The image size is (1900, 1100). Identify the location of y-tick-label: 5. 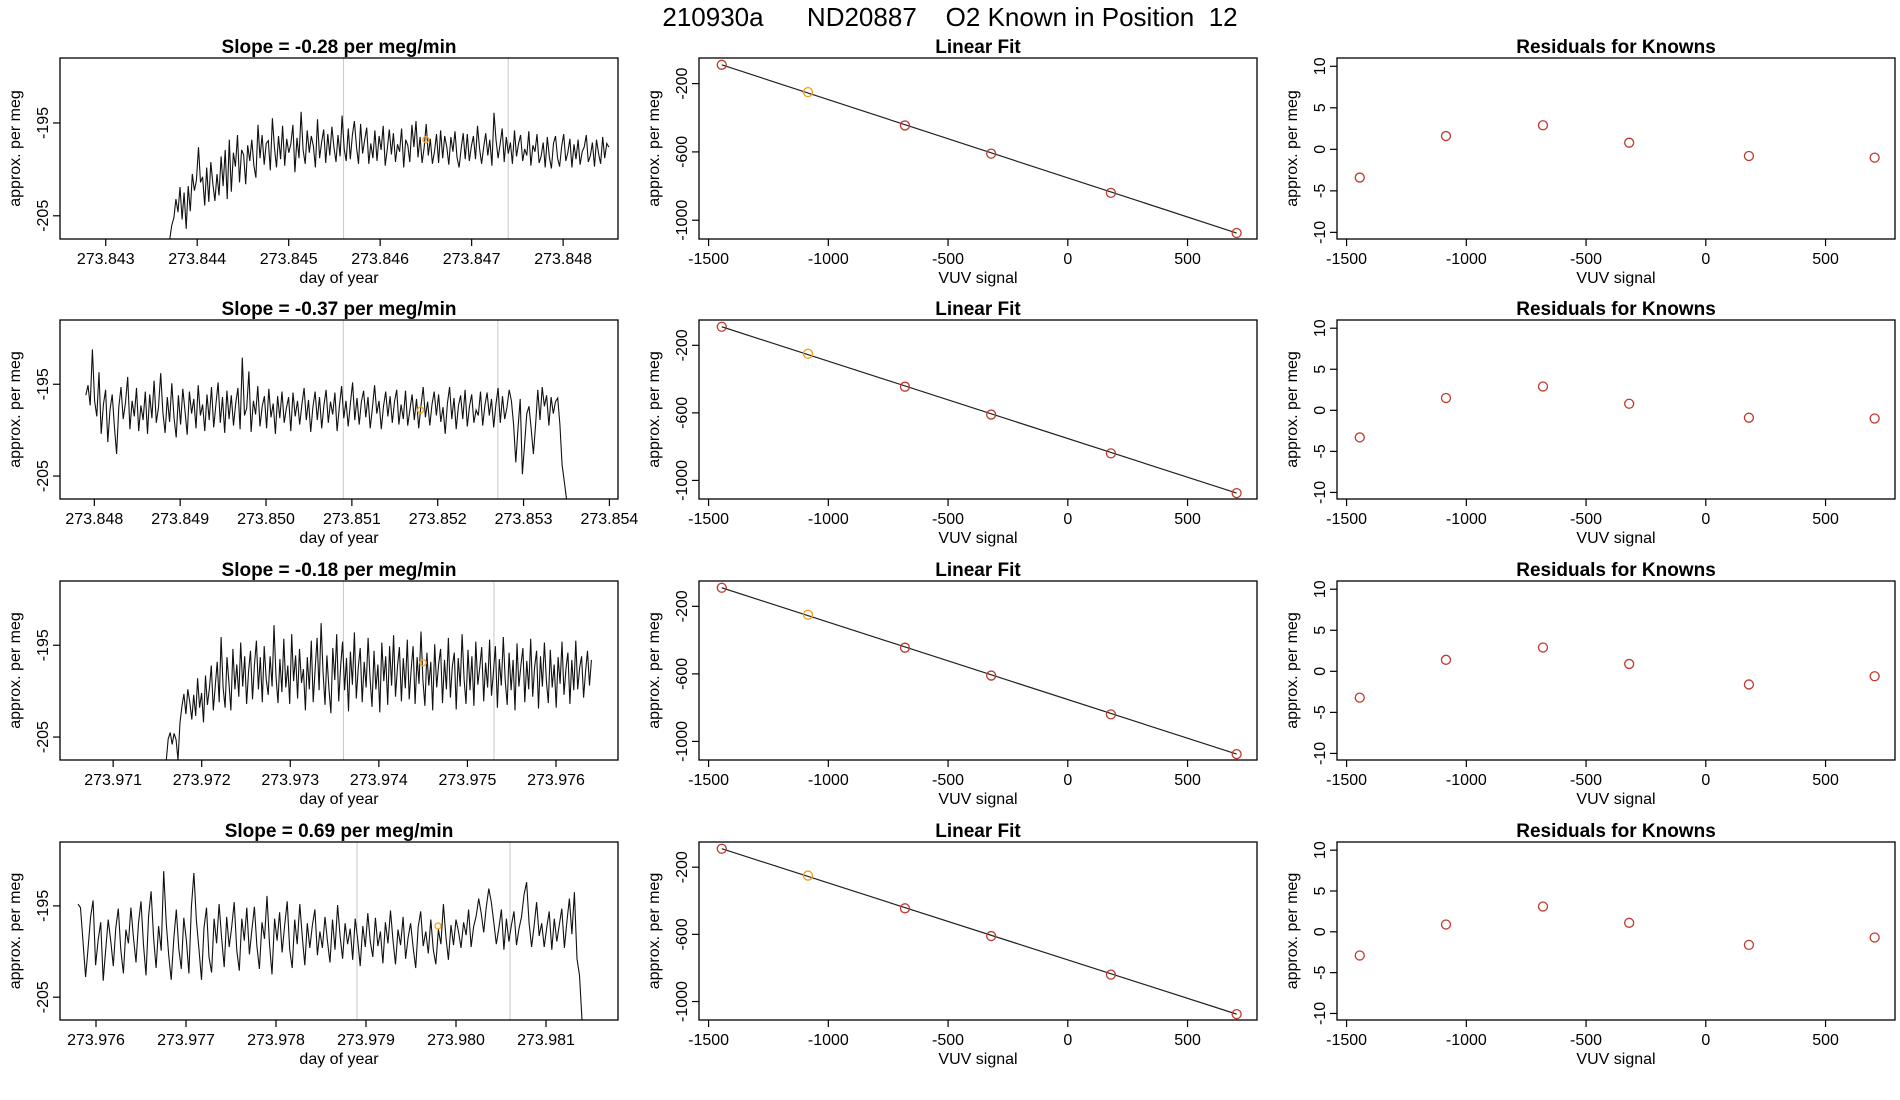
(1320, 369).